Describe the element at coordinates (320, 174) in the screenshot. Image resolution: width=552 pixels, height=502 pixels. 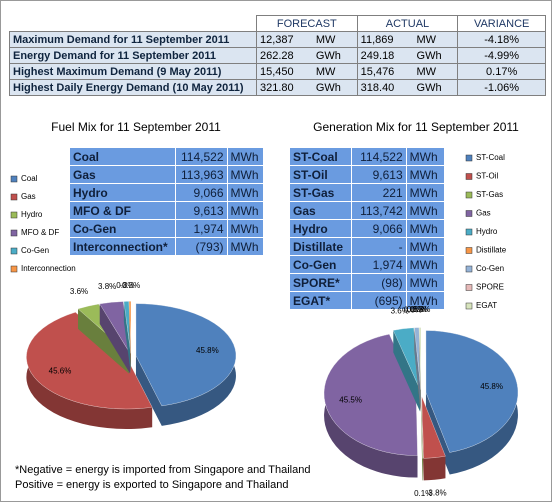
I see `name: ST-Oil` at that location.